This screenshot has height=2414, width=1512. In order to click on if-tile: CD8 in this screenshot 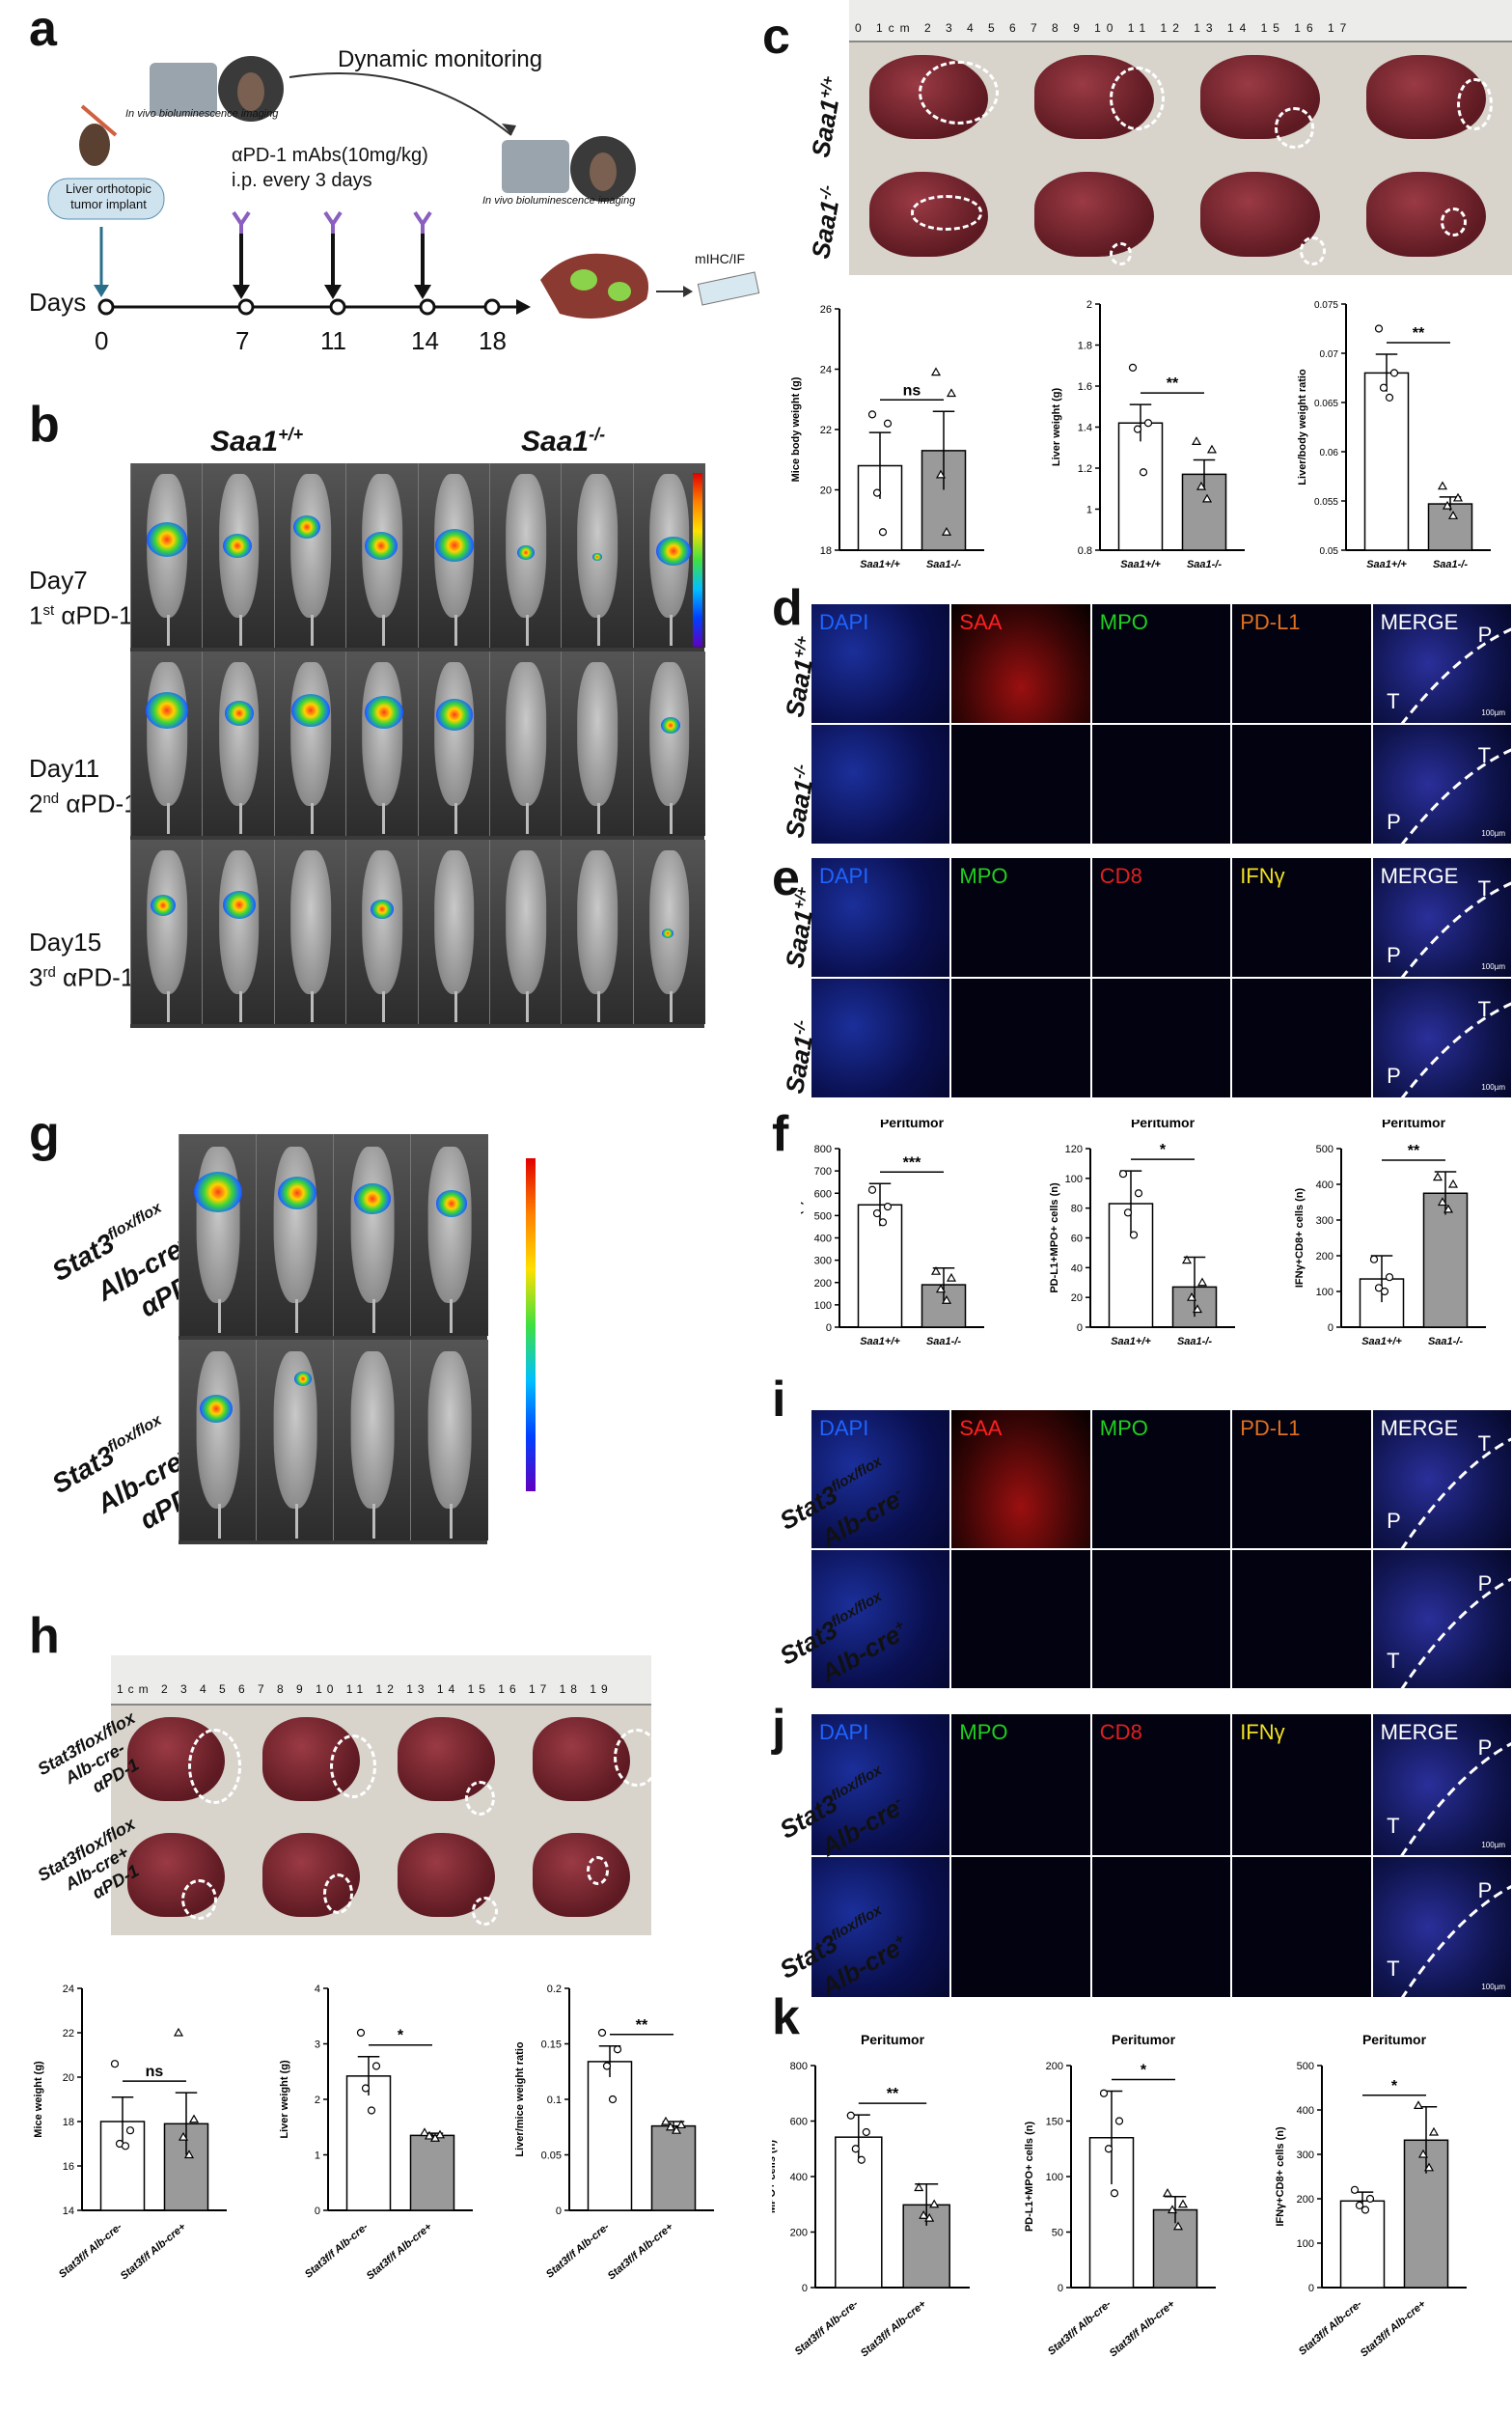, I will do `click(1161, 917)`.